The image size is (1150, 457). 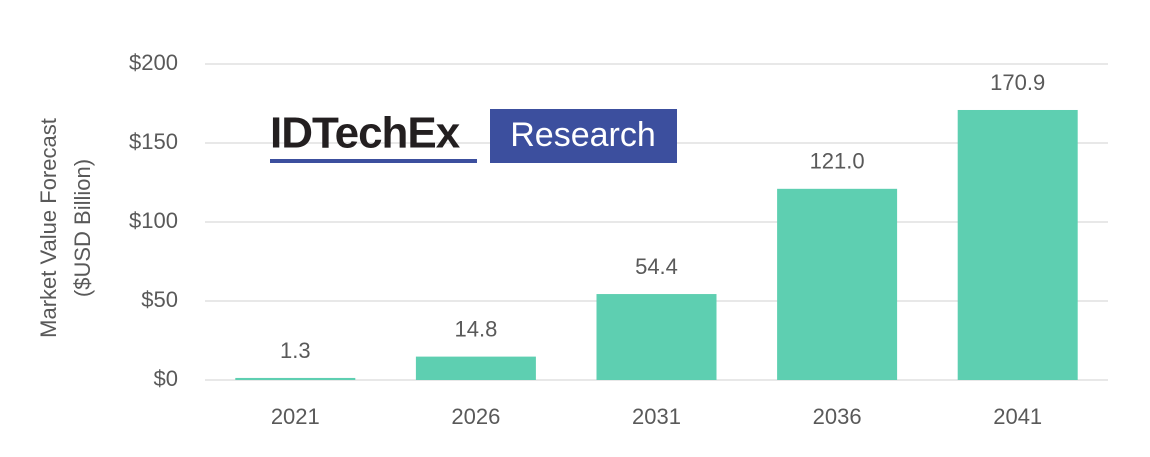 What do you see at coordinates (153, 220) in the screenshot?
I see `y-tick-label: $100` at bounding box center [153, 220].